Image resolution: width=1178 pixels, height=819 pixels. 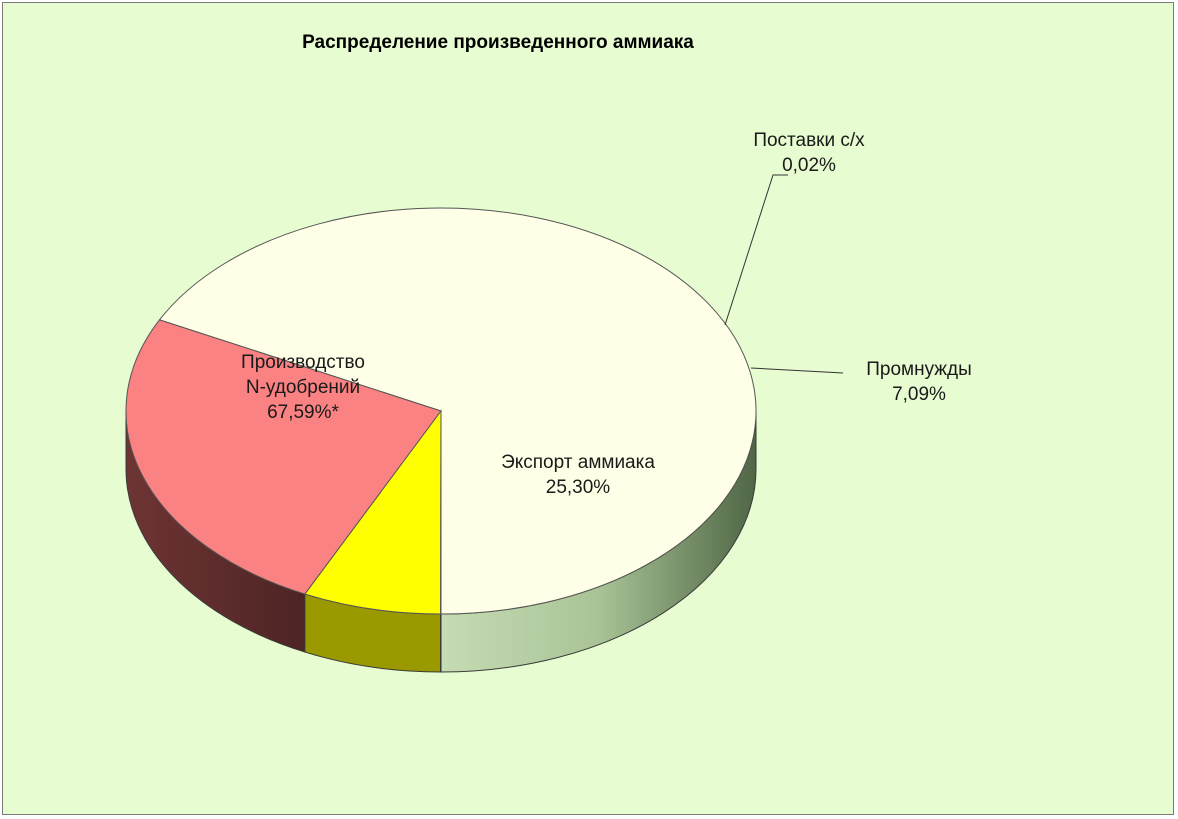 What do you see at coordinates (919, 382) in the screenshot?
I see `slice-label-2: Промнужды 7,09%` at bounding box center [919, 382].